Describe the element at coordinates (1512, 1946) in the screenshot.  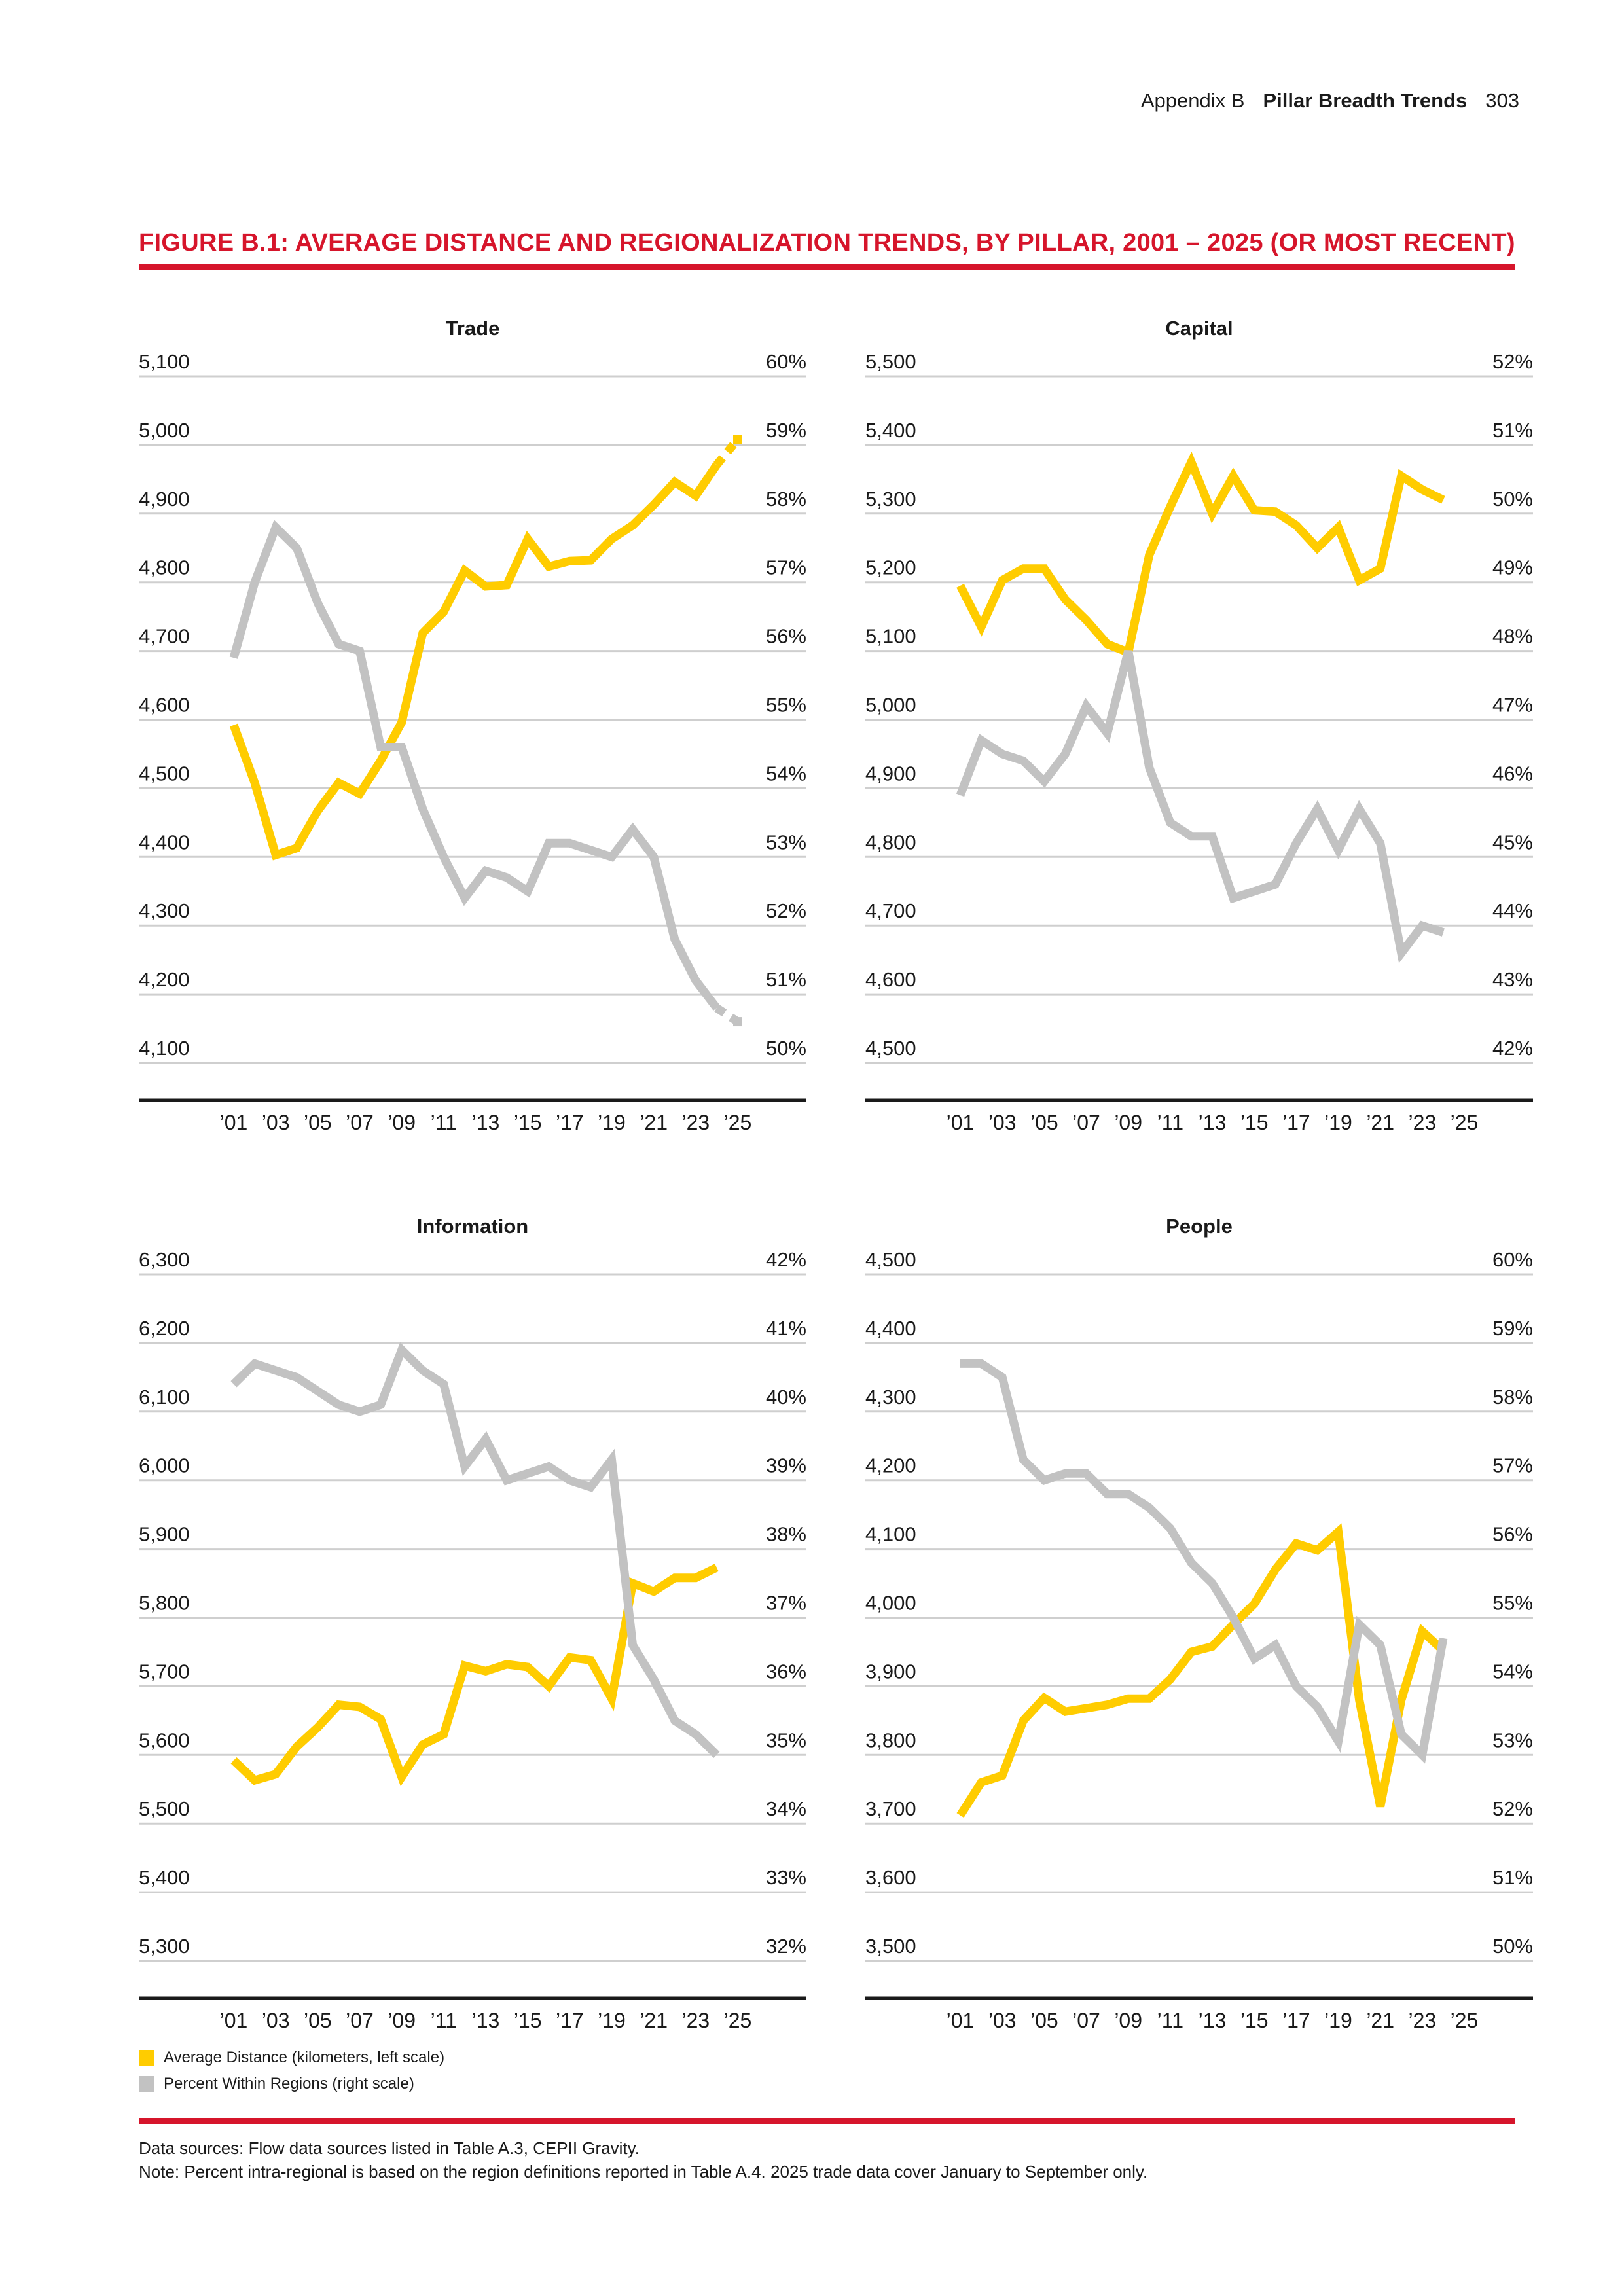
I see `people-right-tick-label: 50%` at that location.